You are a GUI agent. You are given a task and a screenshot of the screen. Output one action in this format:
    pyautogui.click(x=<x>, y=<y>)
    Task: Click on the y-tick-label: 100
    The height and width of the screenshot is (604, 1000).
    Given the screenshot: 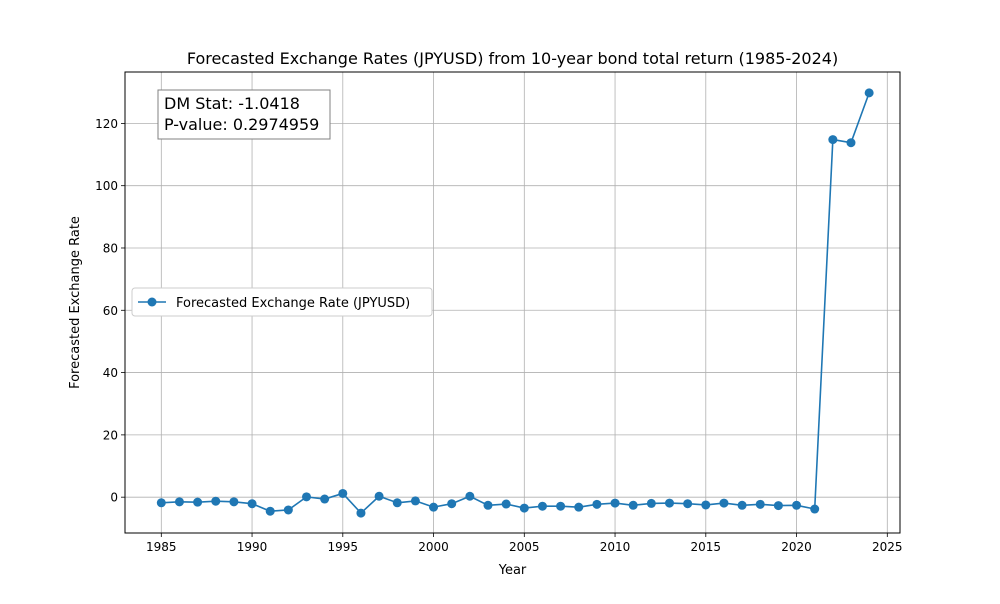 What is the action you would take?
    pyautogui.click(x=106, y=186)
    